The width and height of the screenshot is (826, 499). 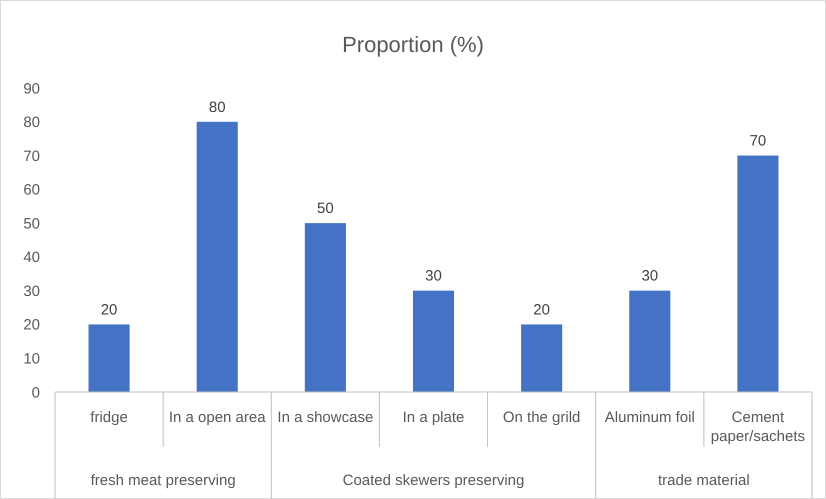 I want to click on y-tick-label: 80, so click(x=31, y=123).